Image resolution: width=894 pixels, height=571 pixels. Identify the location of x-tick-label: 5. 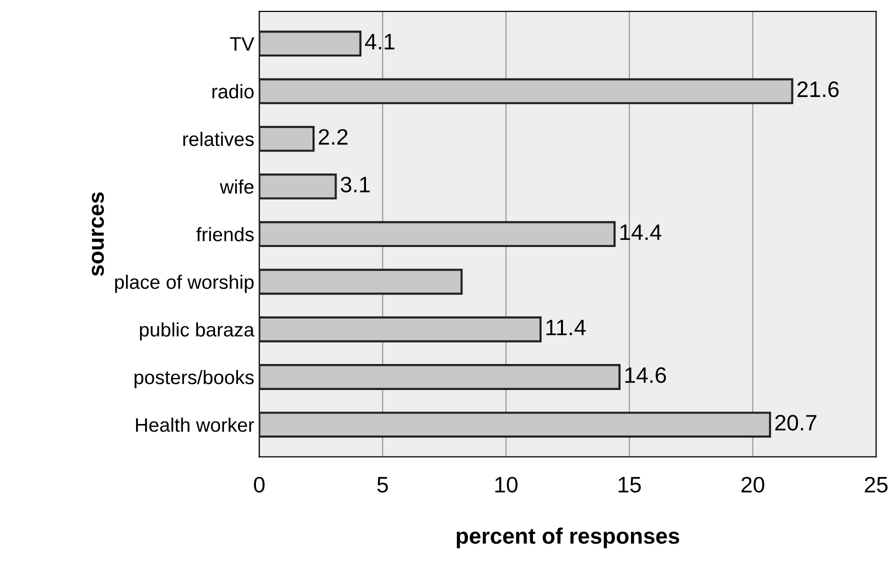
(382, 485).